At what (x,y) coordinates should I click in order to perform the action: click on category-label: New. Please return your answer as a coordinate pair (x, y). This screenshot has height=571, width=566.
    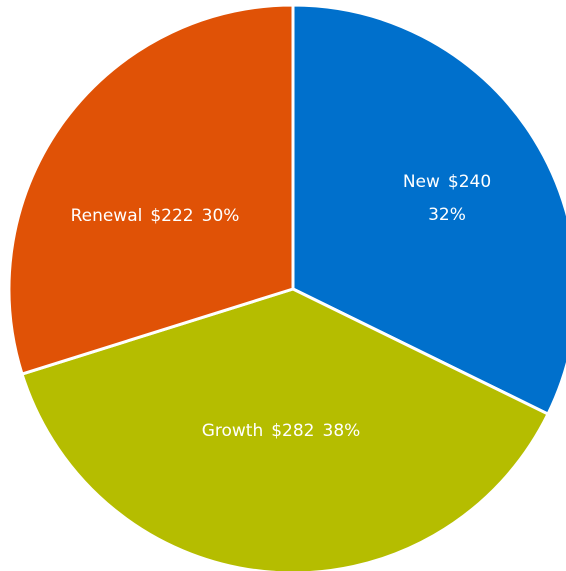
    Looking at the image, I should click on (421, 182).